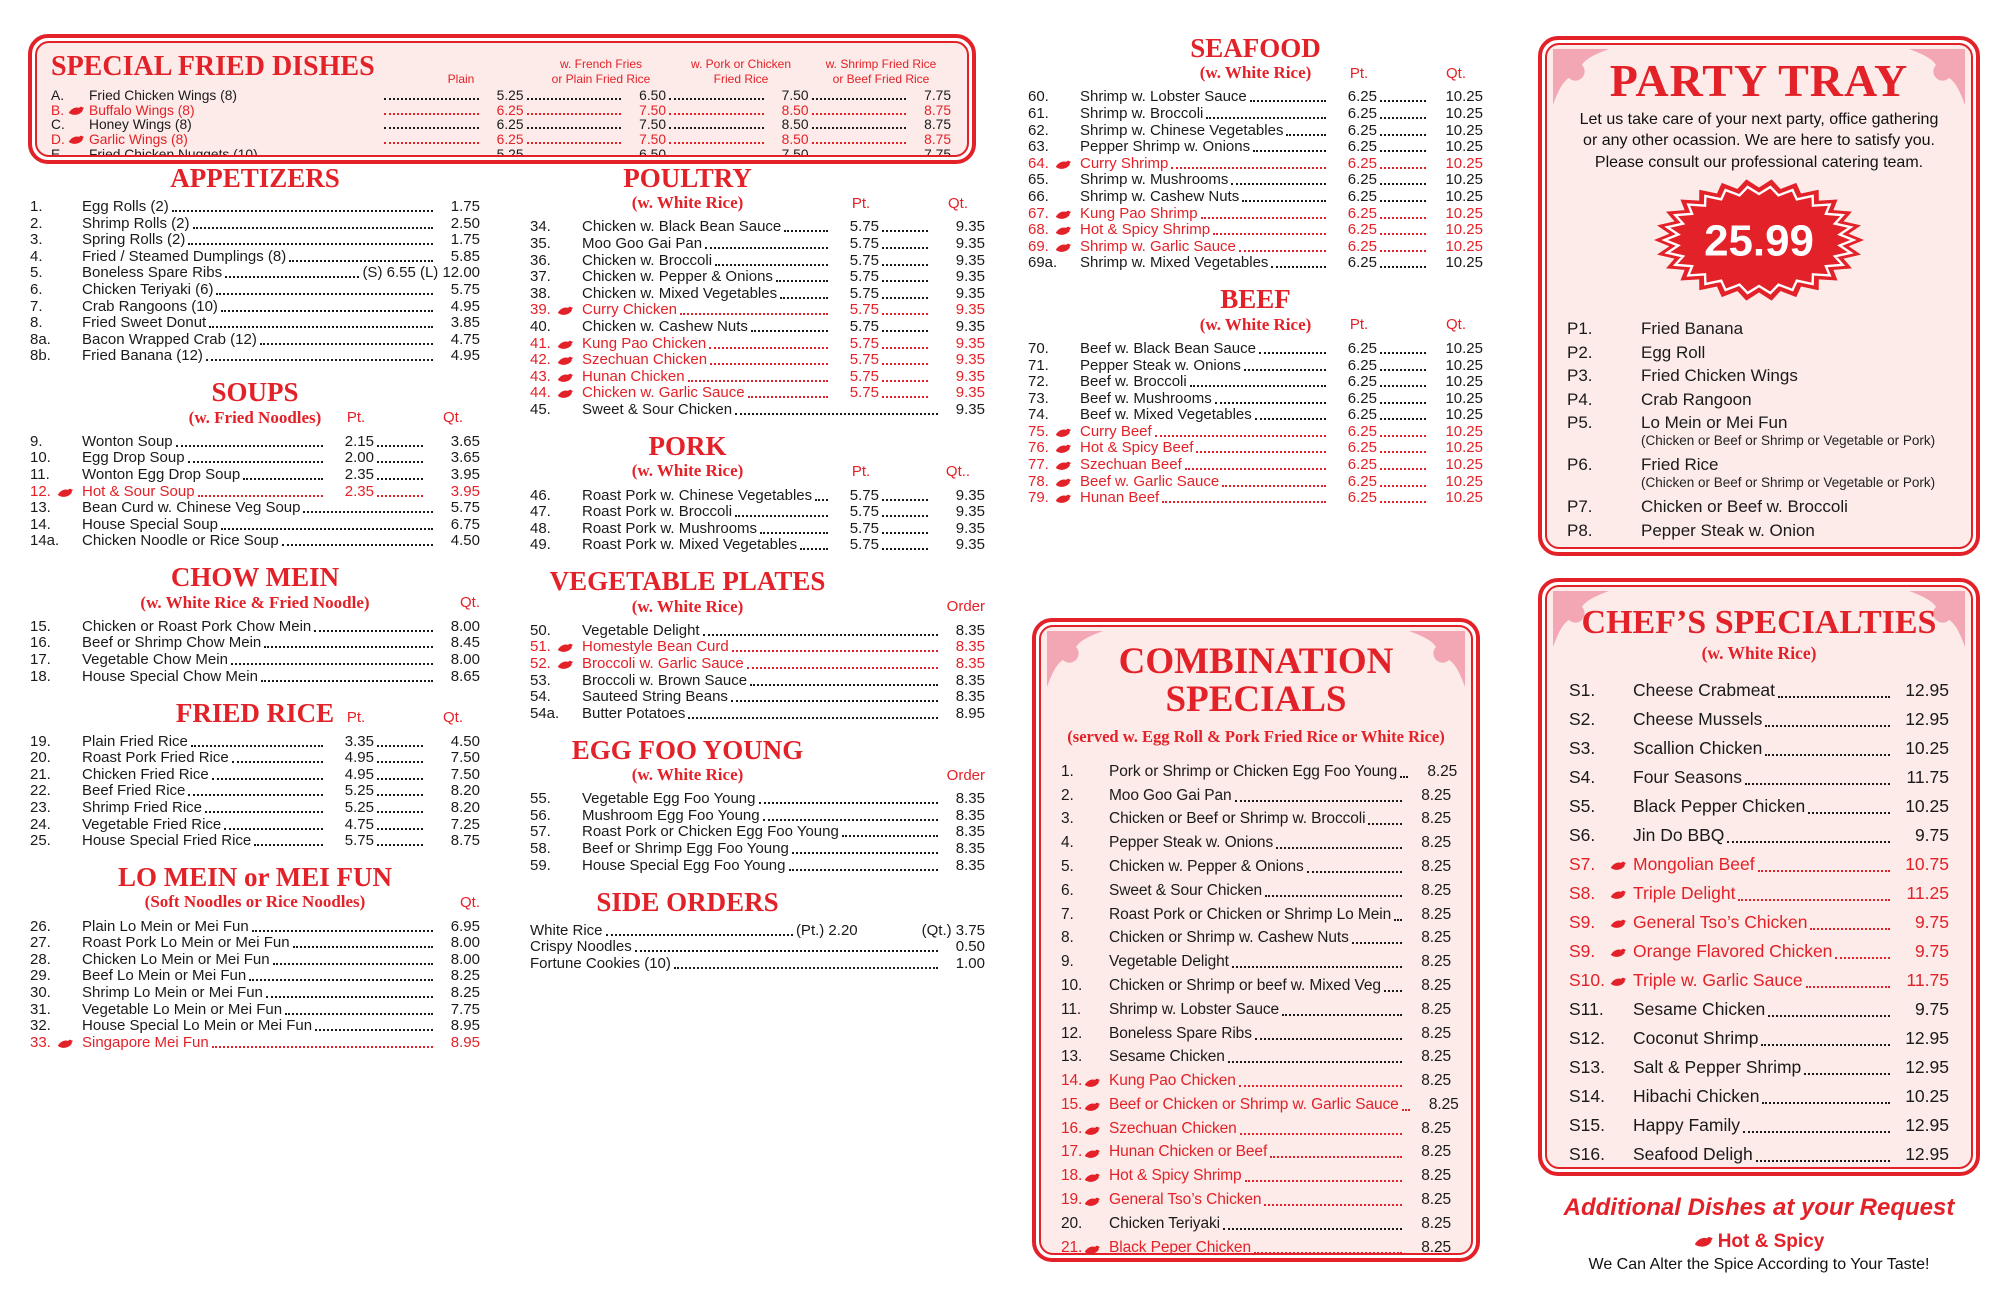  I want to click on menu-item-row: 50. Vegetable Delight 8.35, so click(757, 630).